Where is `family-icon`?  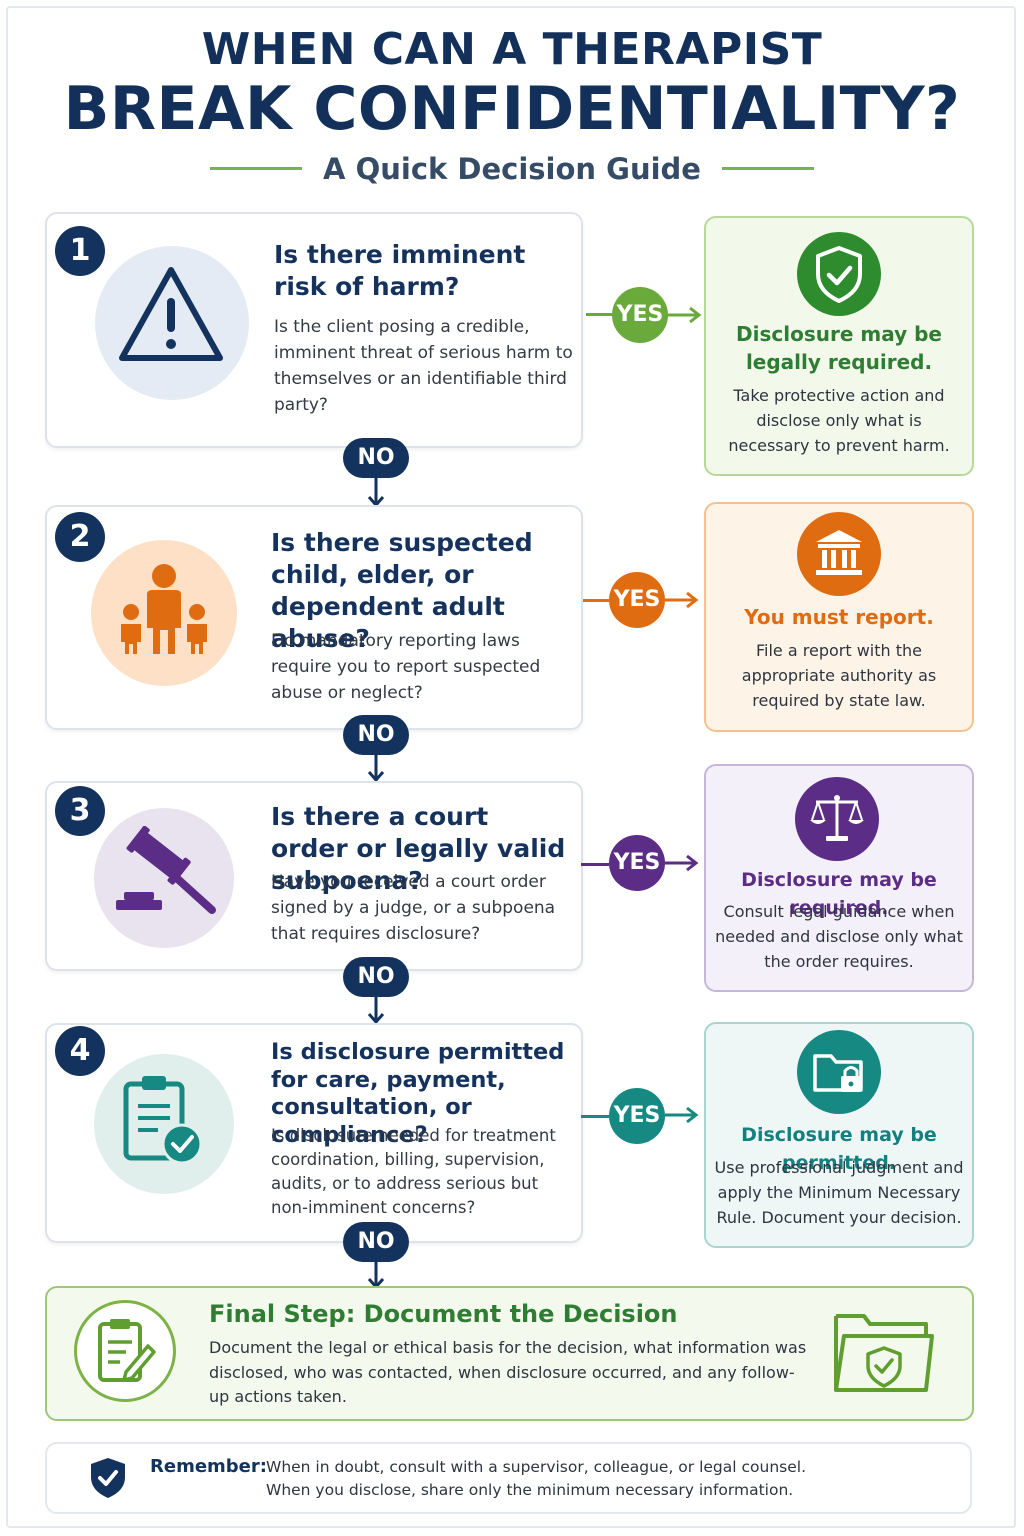
family-icon is located at coordinates (164, 609).